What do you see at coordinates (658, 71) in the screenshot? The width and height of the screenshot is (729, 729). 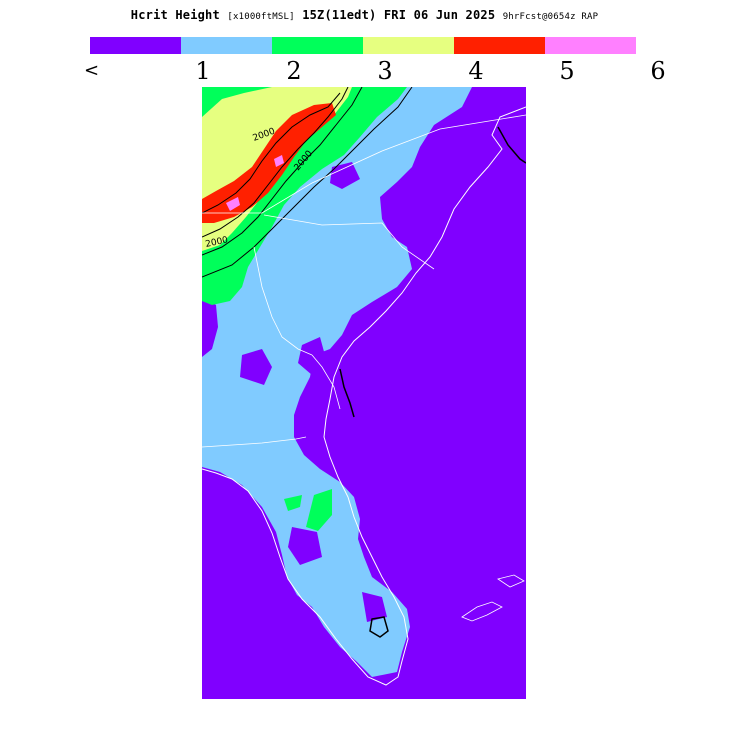 I see `legend-tick-6: 6` at bounding box center [658, 71].